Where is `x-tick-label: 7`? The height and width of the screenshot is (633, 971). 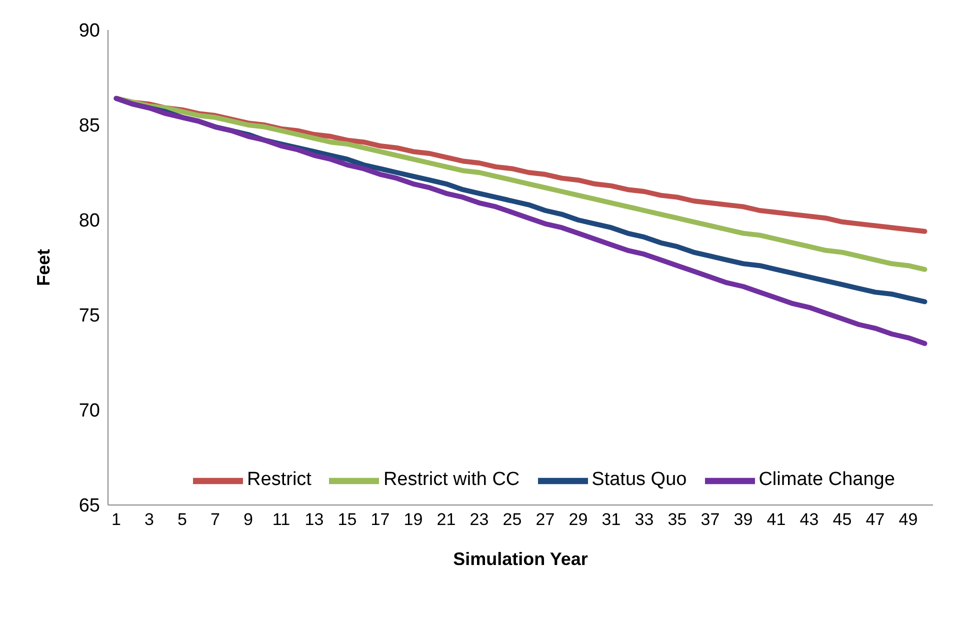 x-tick-label: 7 is located at coordinates (215, 520).